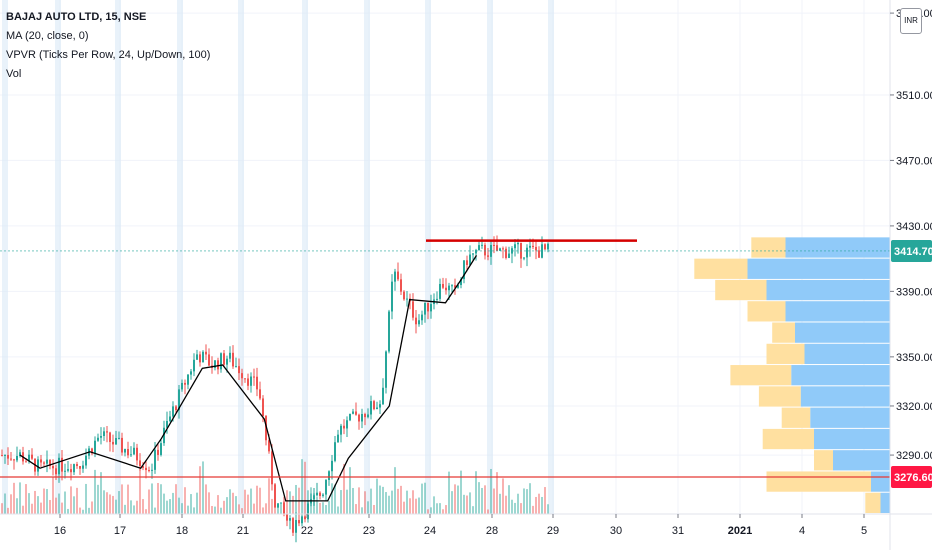 The image size is (932, 550). I want to click on symbol-title: BAJAJ AUTO LTD, 15, NSE, so click(76, 17).